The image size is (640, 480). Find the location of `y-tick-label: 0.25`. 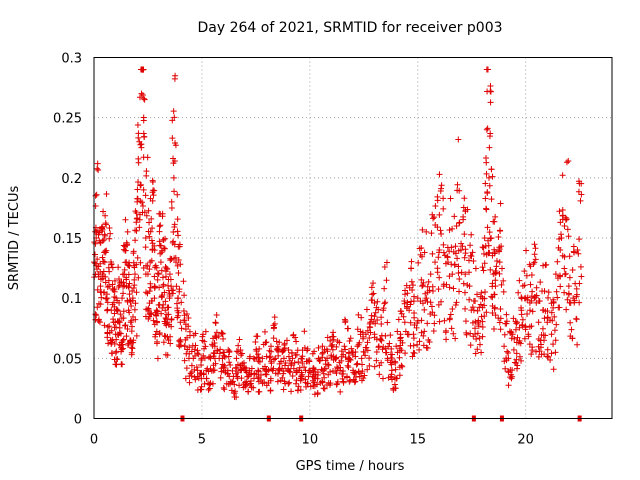

y-tick-label: 0.25 is located at coordinates (67, 119).